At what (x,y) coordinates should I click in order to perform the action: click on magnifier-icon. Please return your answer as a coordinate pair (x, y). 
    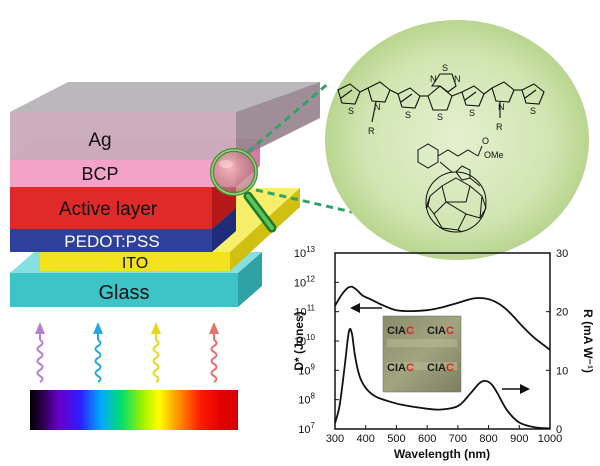
    Looking at the image, I should click on (243, 190).